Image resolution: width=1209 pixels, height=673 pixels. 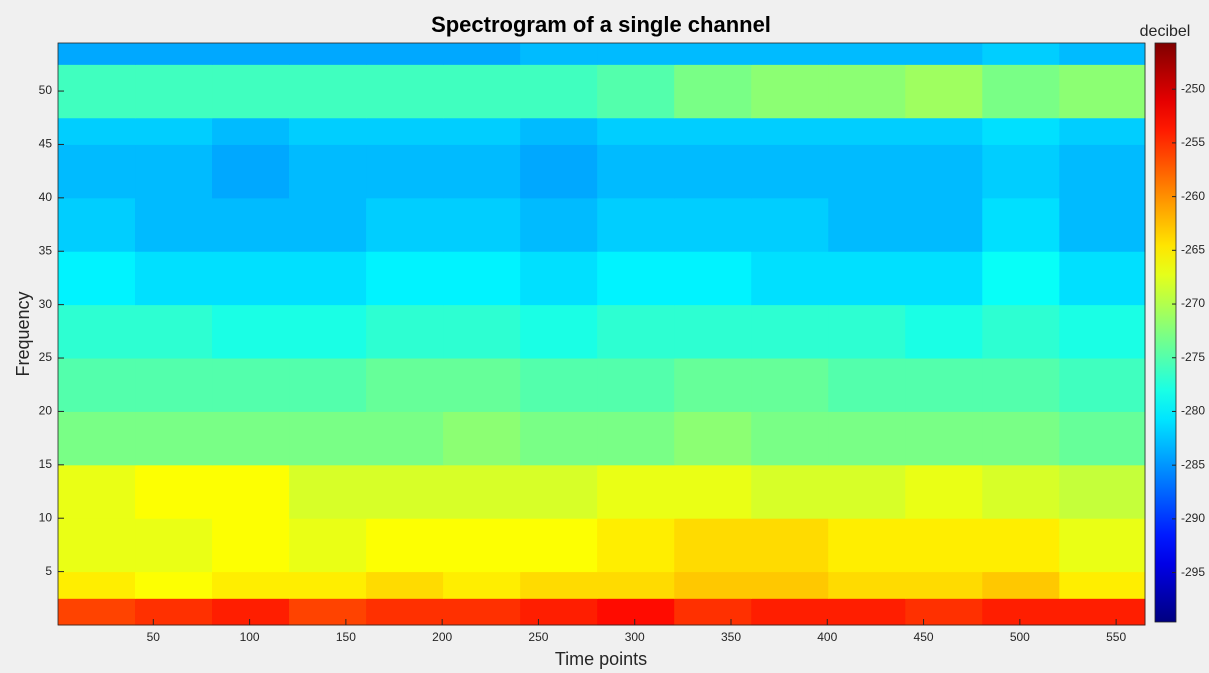 What do you see at coordinates (1165, 332) in the screenshot?
I see `colorbar` at bounding box center [1165, 332].